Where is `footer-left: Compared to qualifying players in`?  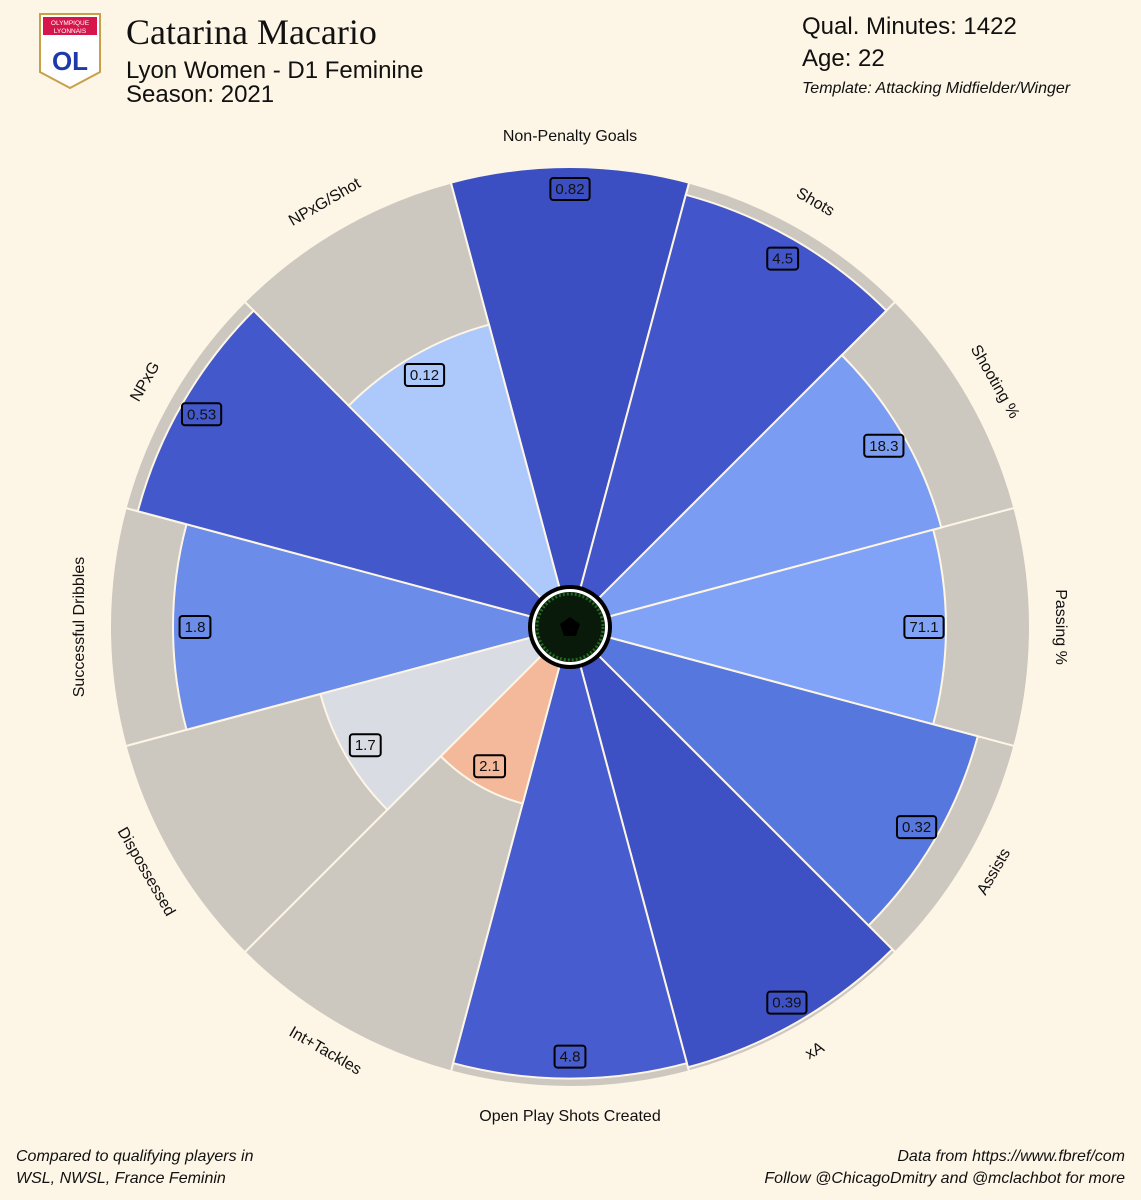
footer-left: Compared to qualifying players in is located at coordinates (135, 1156).